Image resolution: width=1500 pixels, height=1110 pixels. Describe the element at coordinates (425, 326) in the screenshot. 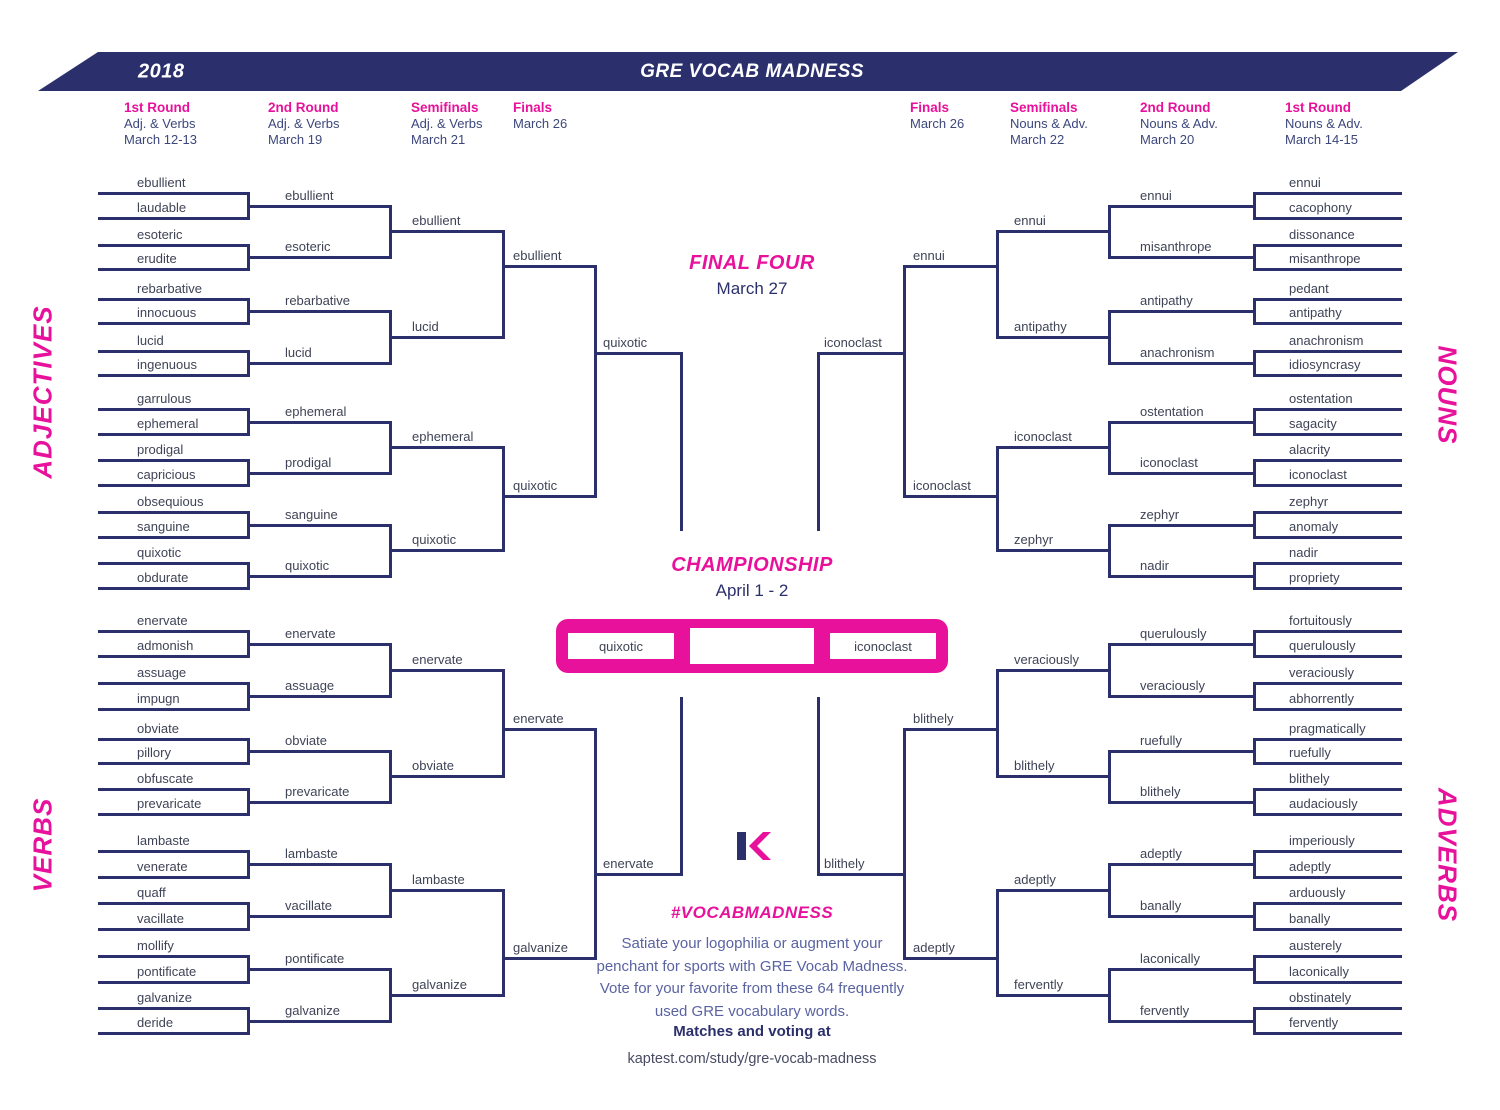

I see `bracket-word: lucid` at that location.